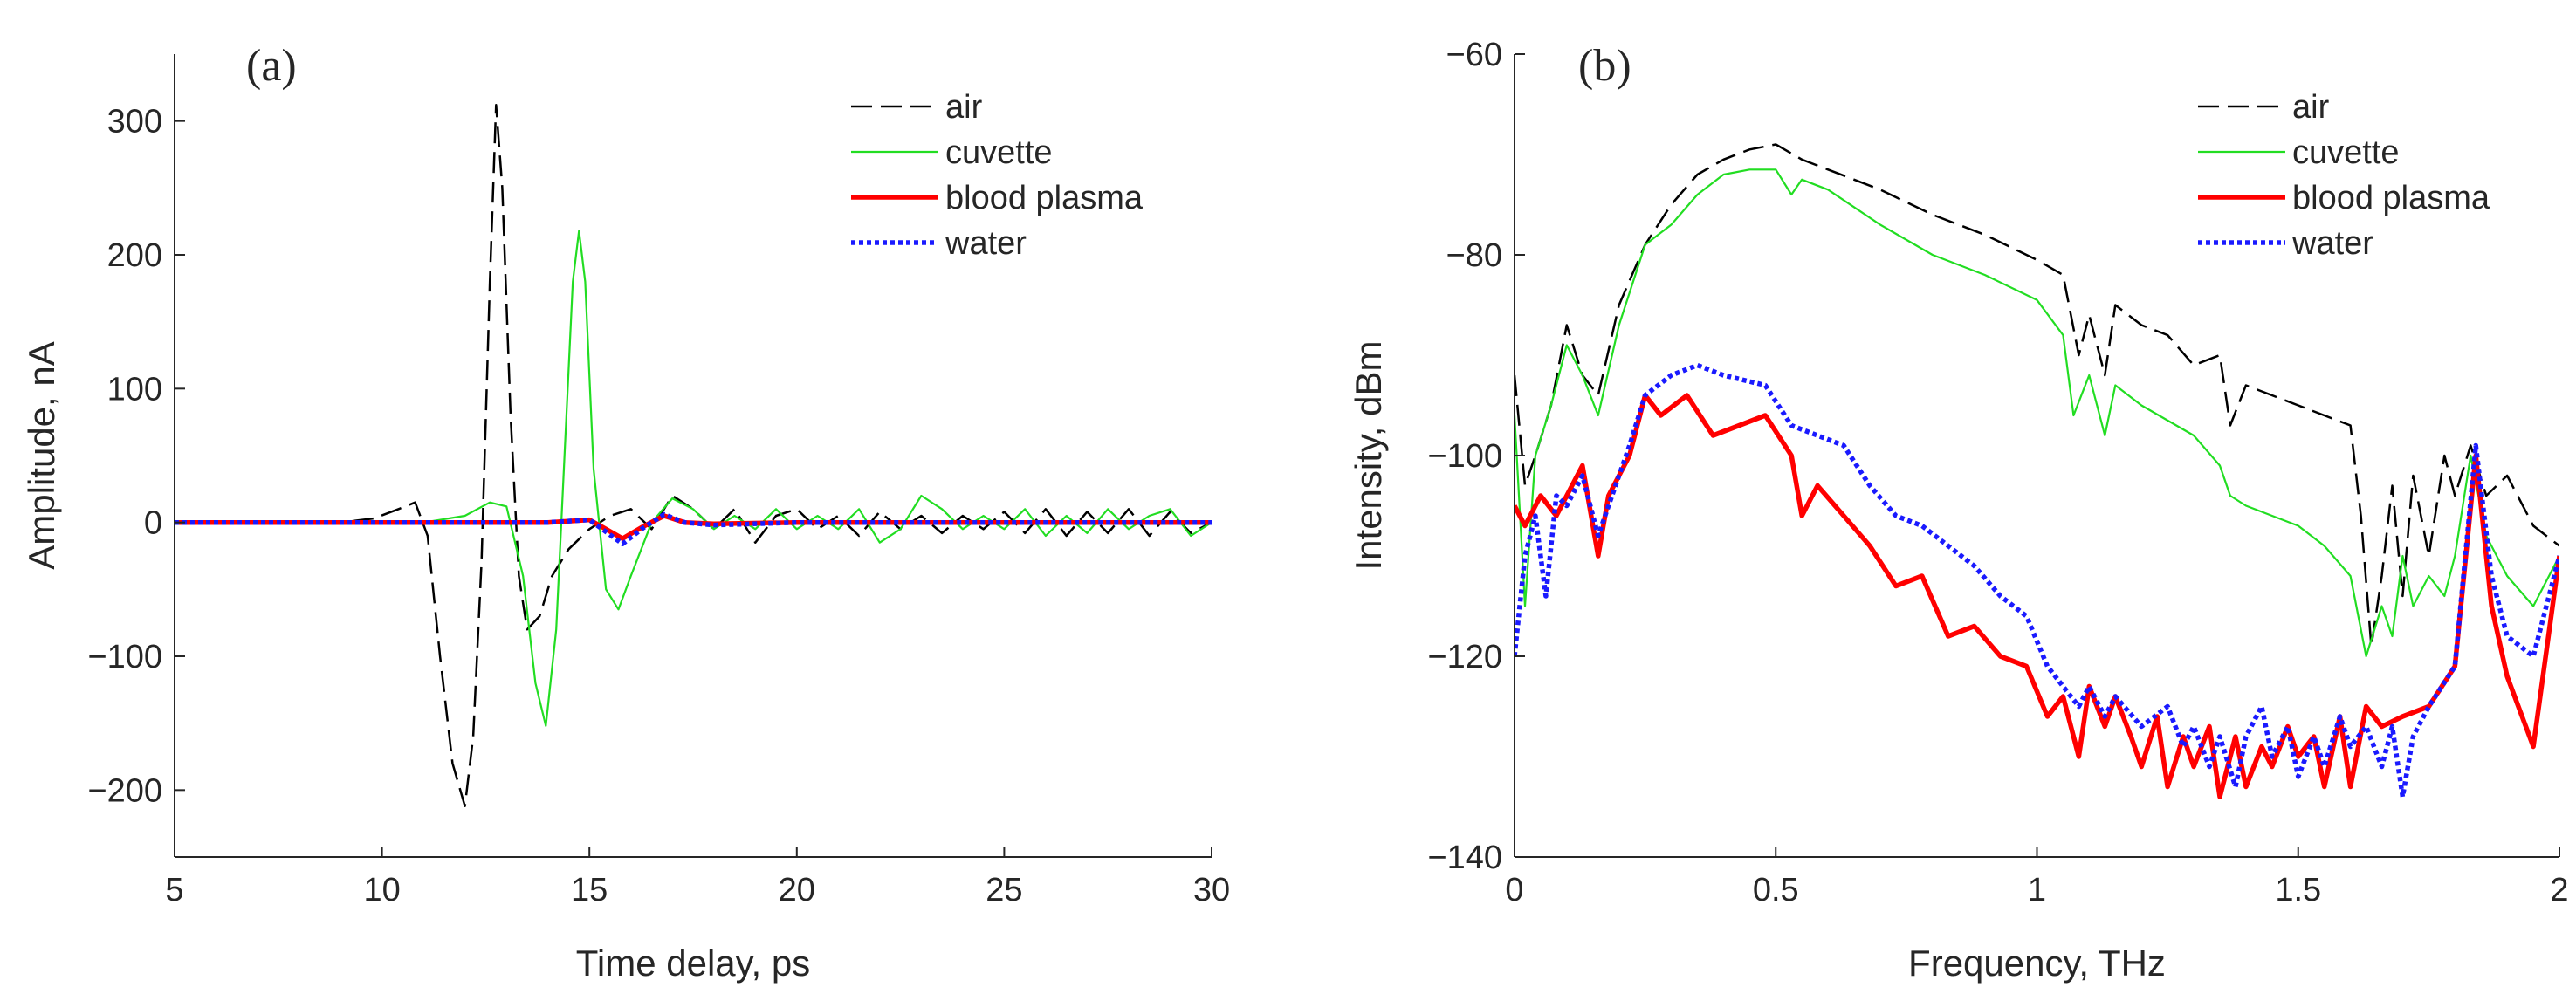 This screenshot has height=994, width=2576. I want to click on x-tick-label: 2, so click(2559, 890).